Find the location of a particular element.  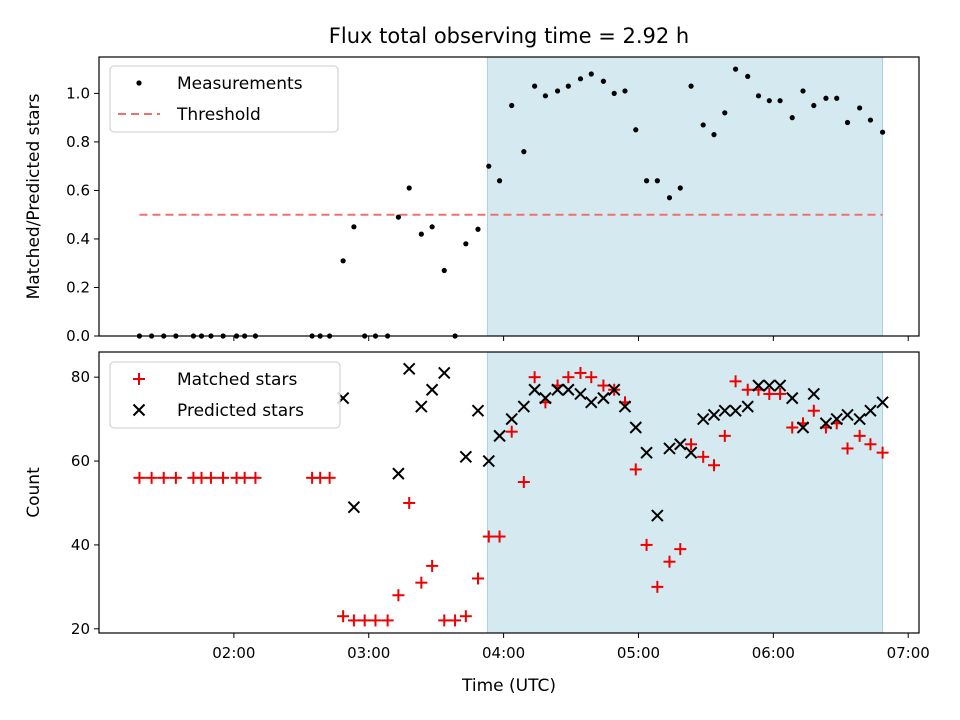

y-tick-label: 60 is located at coordinates (80, 461).